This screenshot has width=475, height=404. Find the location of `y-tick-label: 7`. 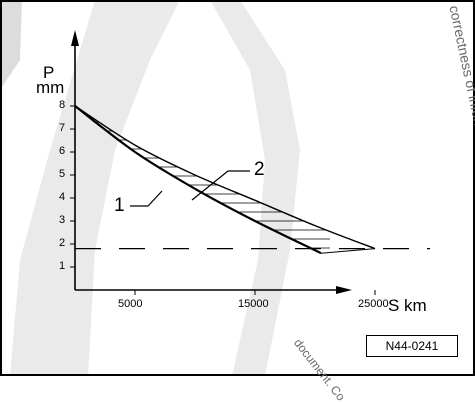

y-tick-label: 7 is located at coordinates (62, 128).